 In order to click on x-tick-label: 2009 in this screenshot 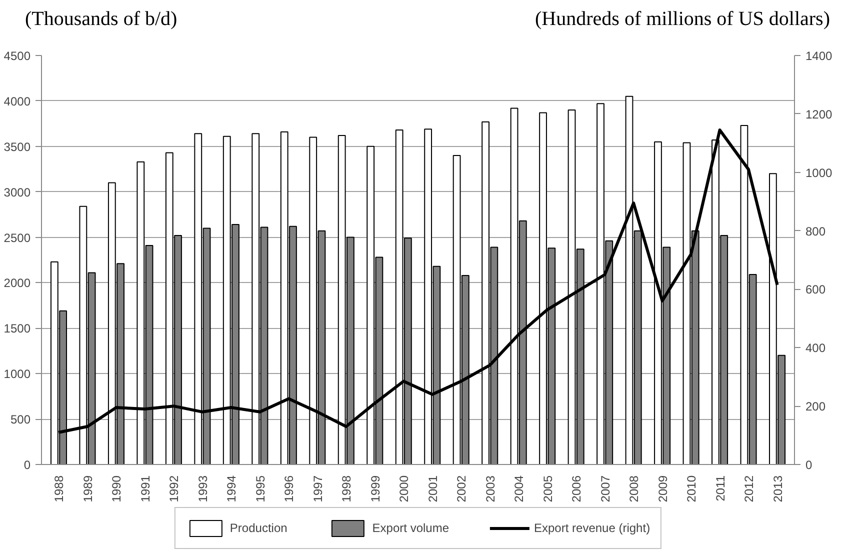, I will do `click(663, 488)`.